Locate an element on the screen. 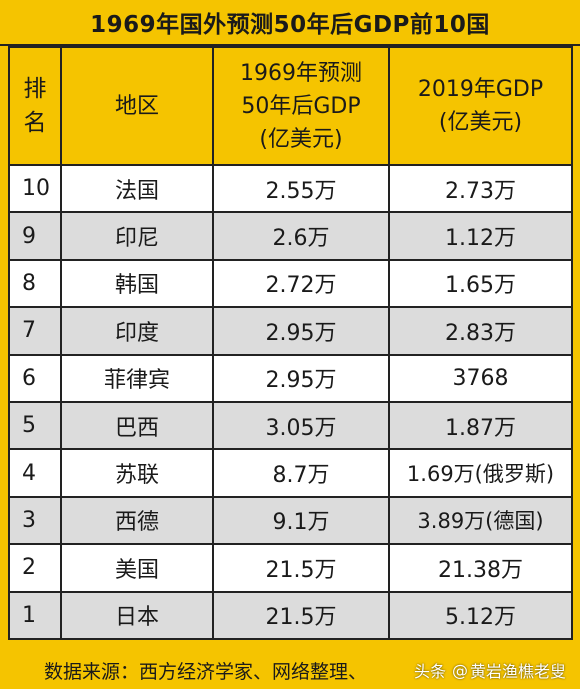 The image size is (580, 689). header-prediction-line-2: 50年后GDP is located at coordinates (301, 106).